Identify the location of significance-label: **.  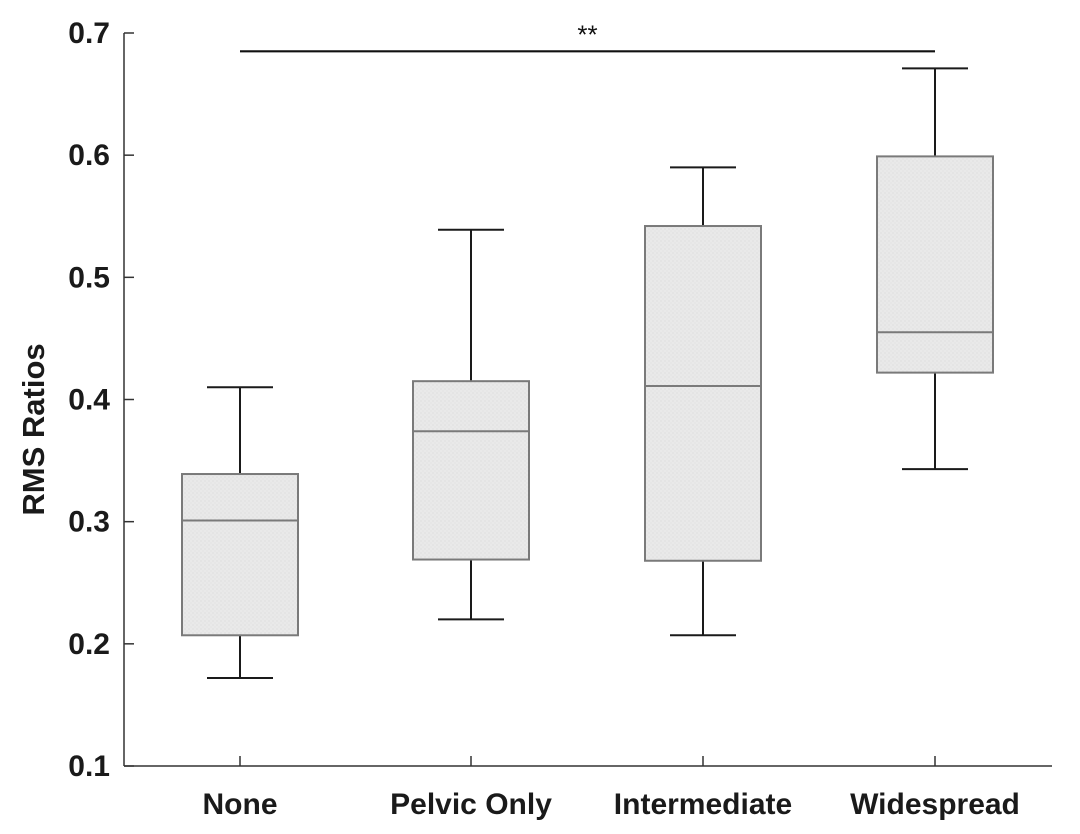
(587, 34).